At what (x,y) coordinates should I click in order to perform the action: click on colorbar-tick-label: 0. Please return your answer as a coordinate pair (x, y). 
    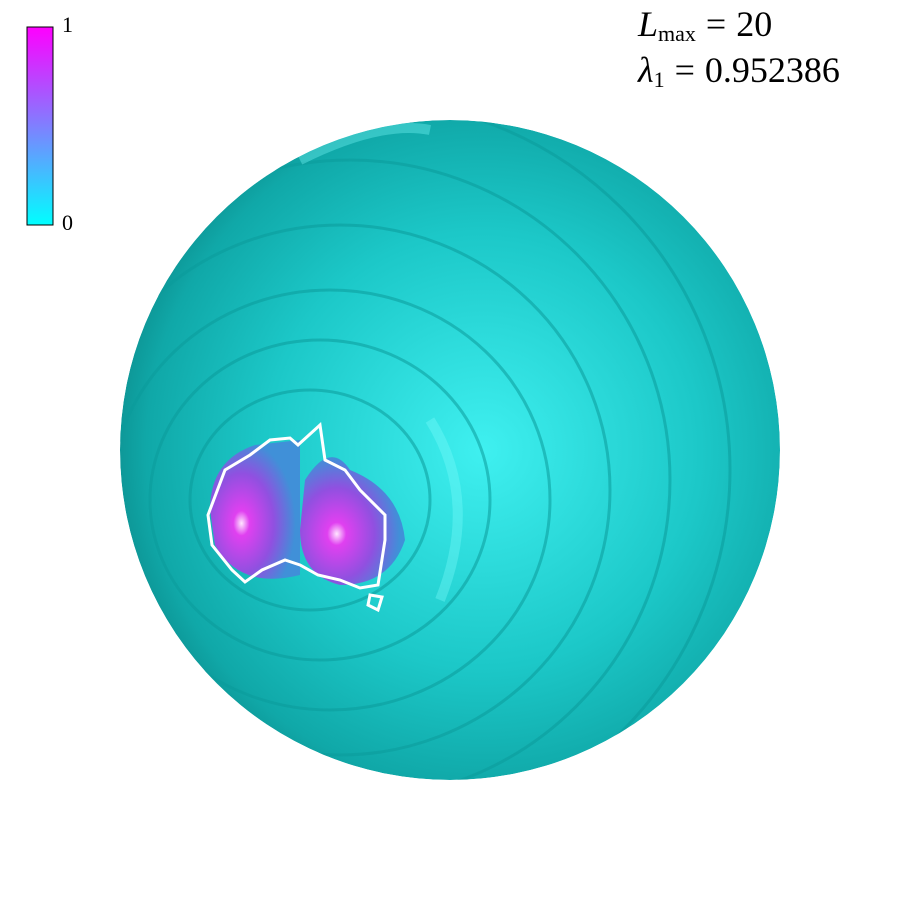
    Looking at the image, I should click on (67, 222).